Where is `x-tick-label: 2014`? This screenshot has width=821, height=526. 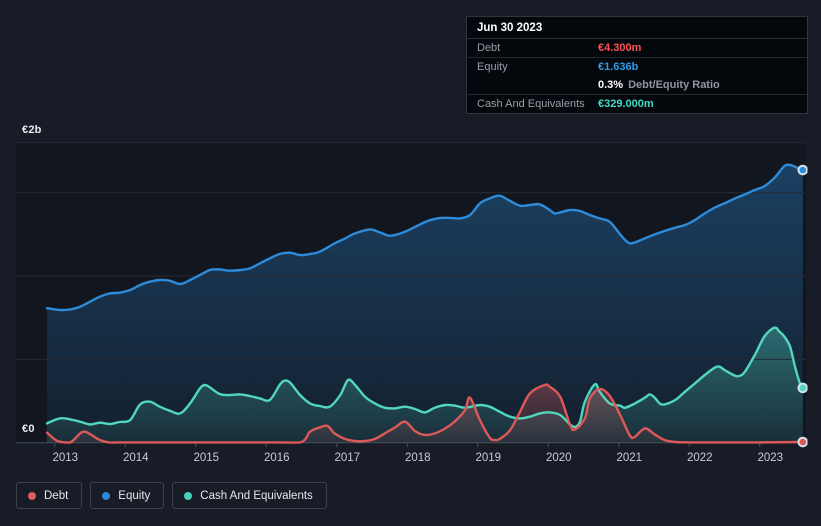
x-tick-label: 2014 is located at coordinates (136, 458).